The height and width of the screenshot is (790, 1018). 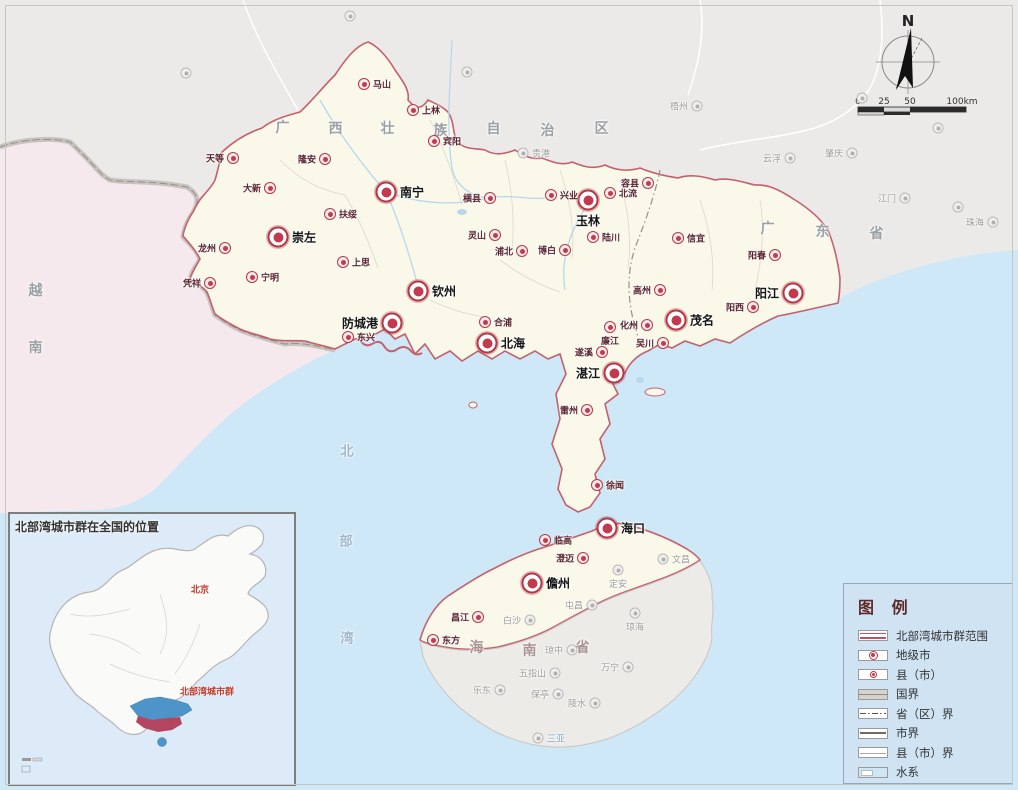 What do you see at coordinates (566, 654) in the screenshot?
I see `hainan-south` at bounding box center [566, 654].